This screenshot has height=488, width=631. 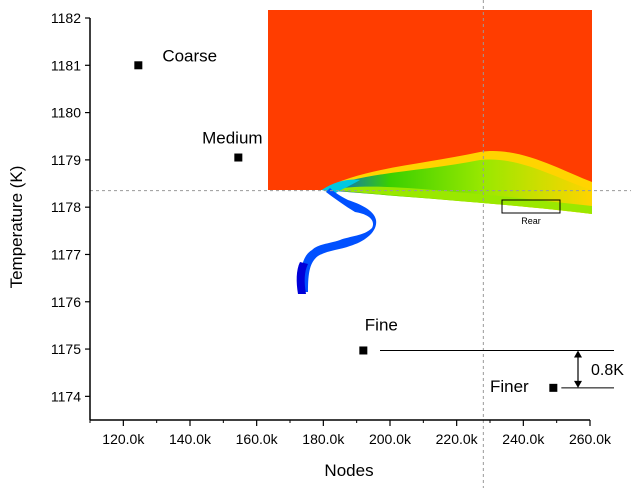 I want to click on point-label: Finer, so click(x=509, y=386).